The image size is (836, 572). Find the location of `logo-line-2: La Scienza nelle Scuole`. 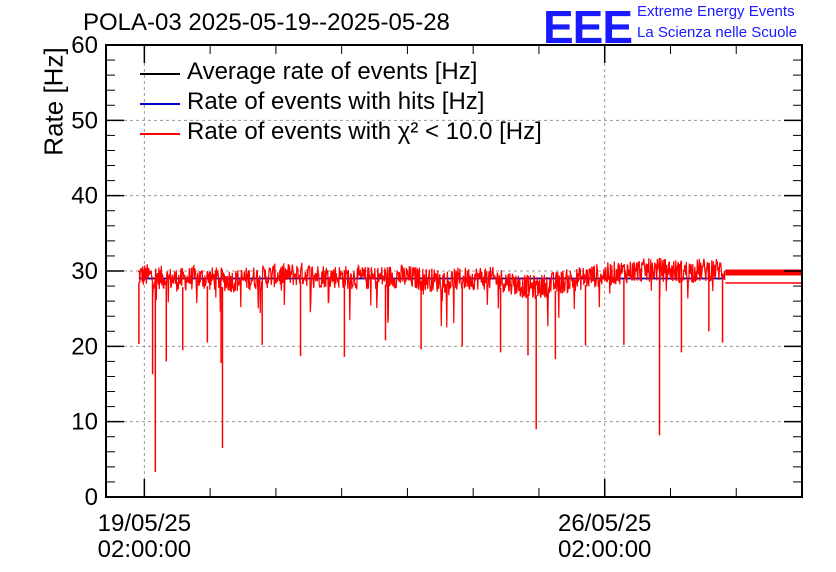

logo-line-2: La Scienza nelle Scuole is located at coordinates (717, 32).